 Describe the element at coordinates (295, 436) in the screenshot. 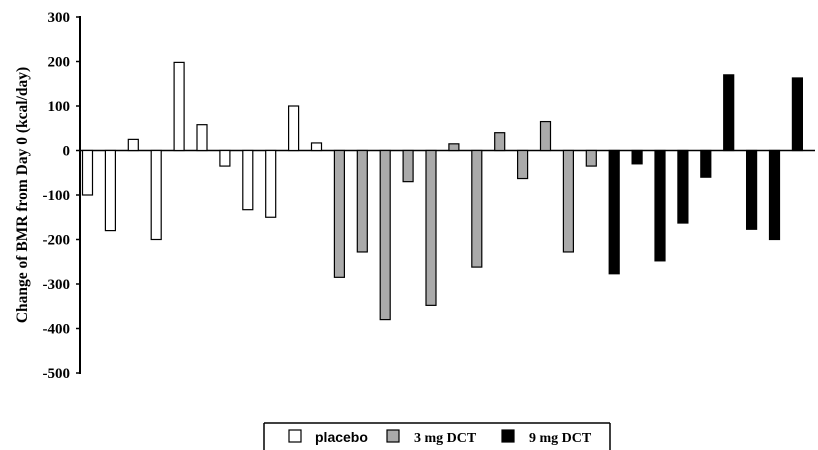

I see `legend-swatch-placebo` at that location.